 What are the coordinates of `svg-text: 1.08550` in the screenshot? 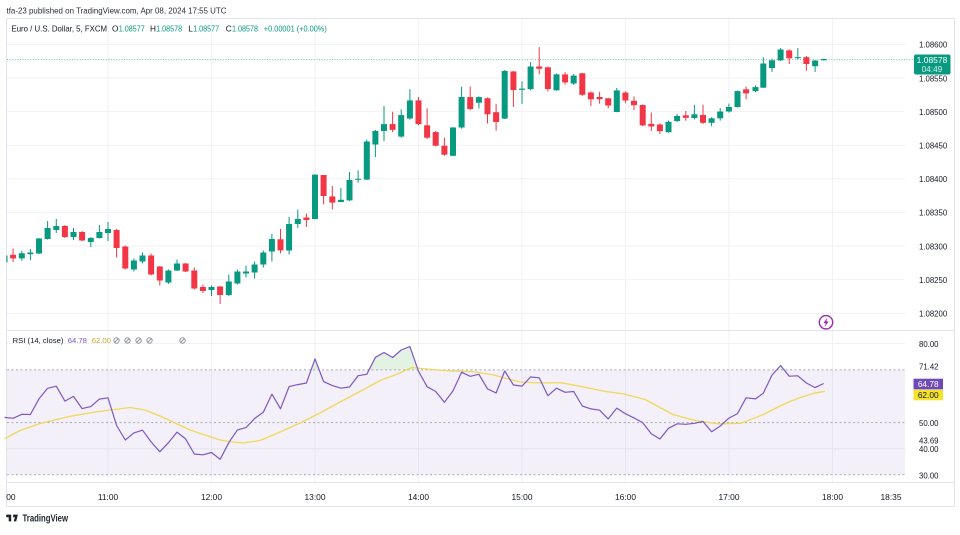 It's located at (933, 78).